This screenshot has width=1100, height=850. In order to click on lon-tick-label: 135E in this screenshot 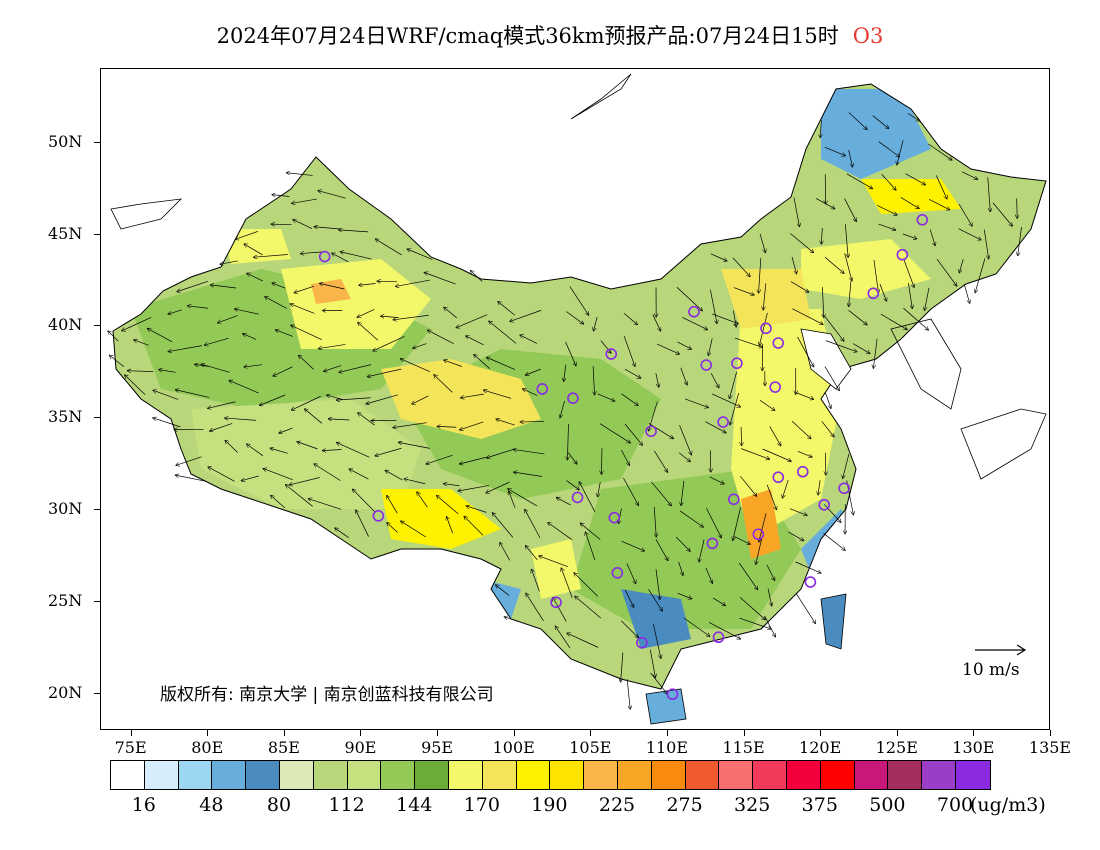, I will do `click(1050, 747)`.